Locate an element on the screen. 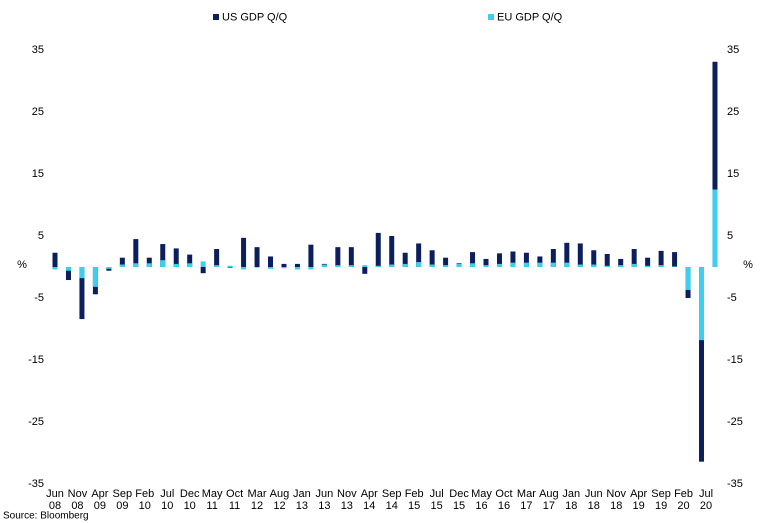  x-tick-label: Jan 18 is located at coordinates (571, 500).